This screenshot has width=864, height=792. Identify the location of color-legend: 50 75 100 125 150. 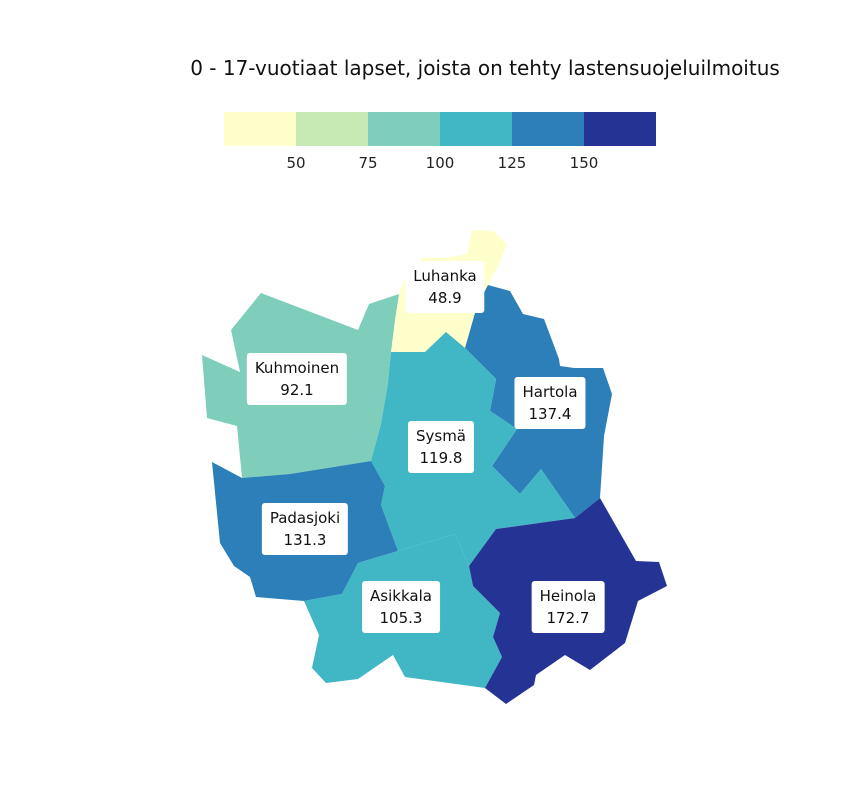
(440, 142).